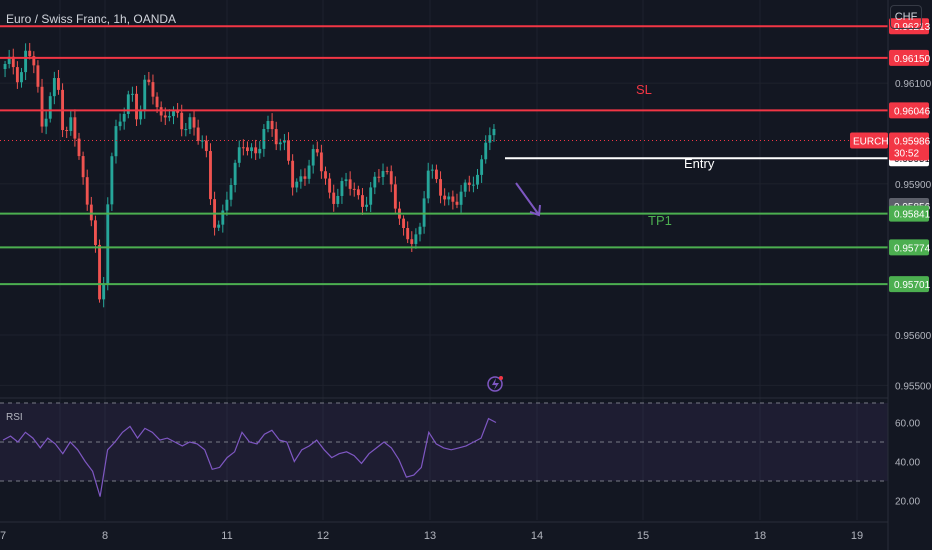 The height and width of the screenshot is (550, 932). I want to click on price-level-tag: 0.96213, so click(910, 26).